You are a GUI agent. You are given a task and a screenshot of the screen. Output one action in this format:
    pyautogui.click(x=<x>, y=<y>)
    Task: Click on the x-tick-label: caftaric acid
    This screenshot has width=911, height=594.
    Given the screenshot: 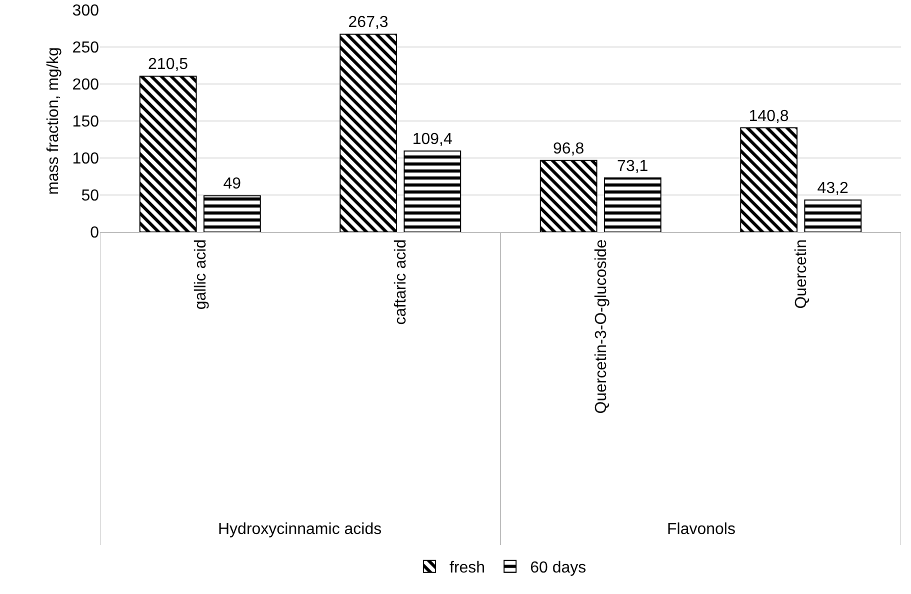 What is the action you would take?
    pyautogui.click(x=401, y=282)
    